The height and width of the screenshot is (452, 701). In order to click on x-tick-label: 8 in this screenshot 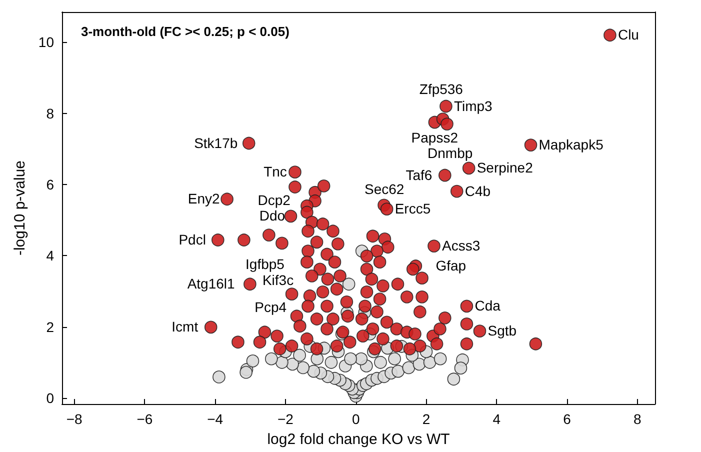, I will do `click(638, 419)`.